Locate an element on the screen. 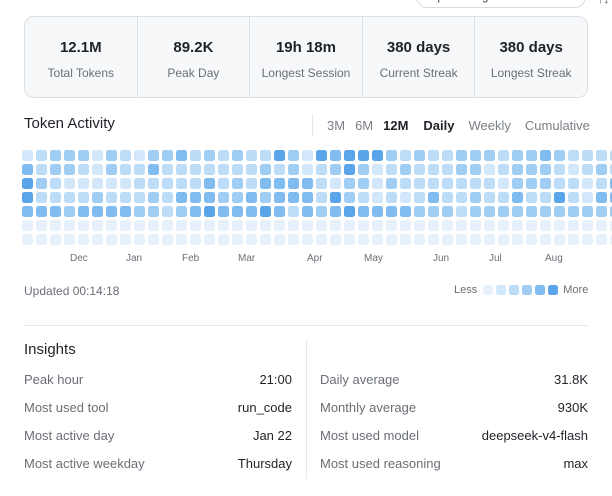  range-12m-button: 12M is located at coordinates (396, 125).